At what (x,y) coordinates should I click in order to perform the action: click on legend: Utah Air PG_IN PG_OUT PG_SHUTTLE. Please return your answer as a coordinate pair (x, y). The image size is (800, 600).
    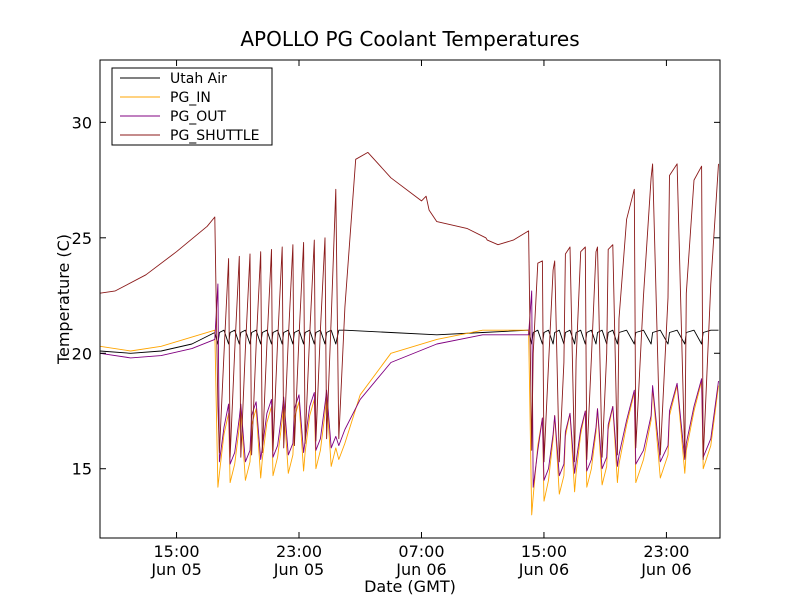
    Looking at the image, I should click on (192, 106).